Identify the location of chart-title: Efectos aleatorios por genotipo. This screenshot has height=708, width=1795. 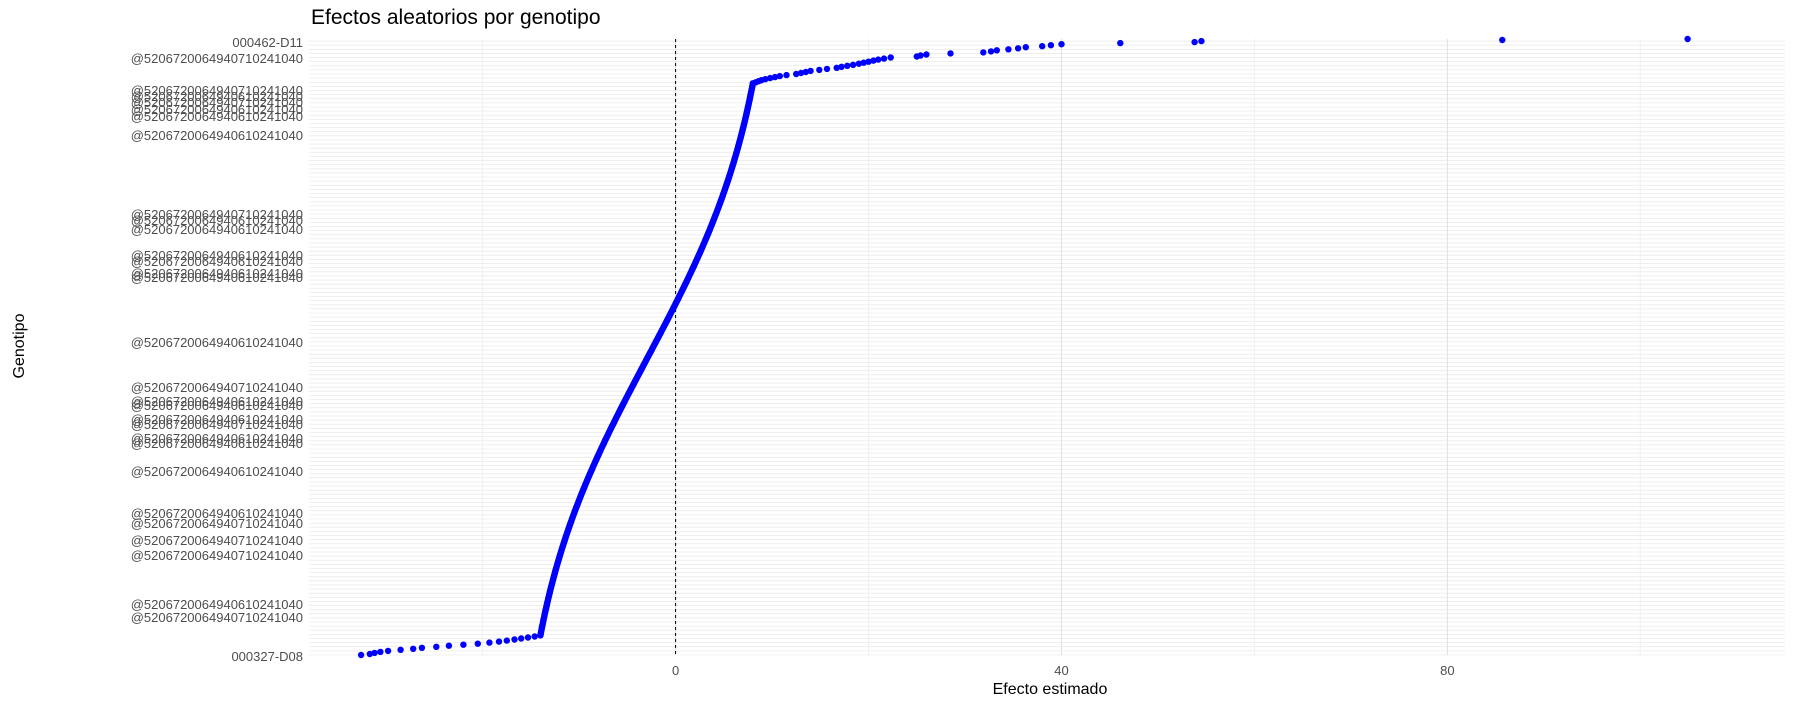
(456, 17).